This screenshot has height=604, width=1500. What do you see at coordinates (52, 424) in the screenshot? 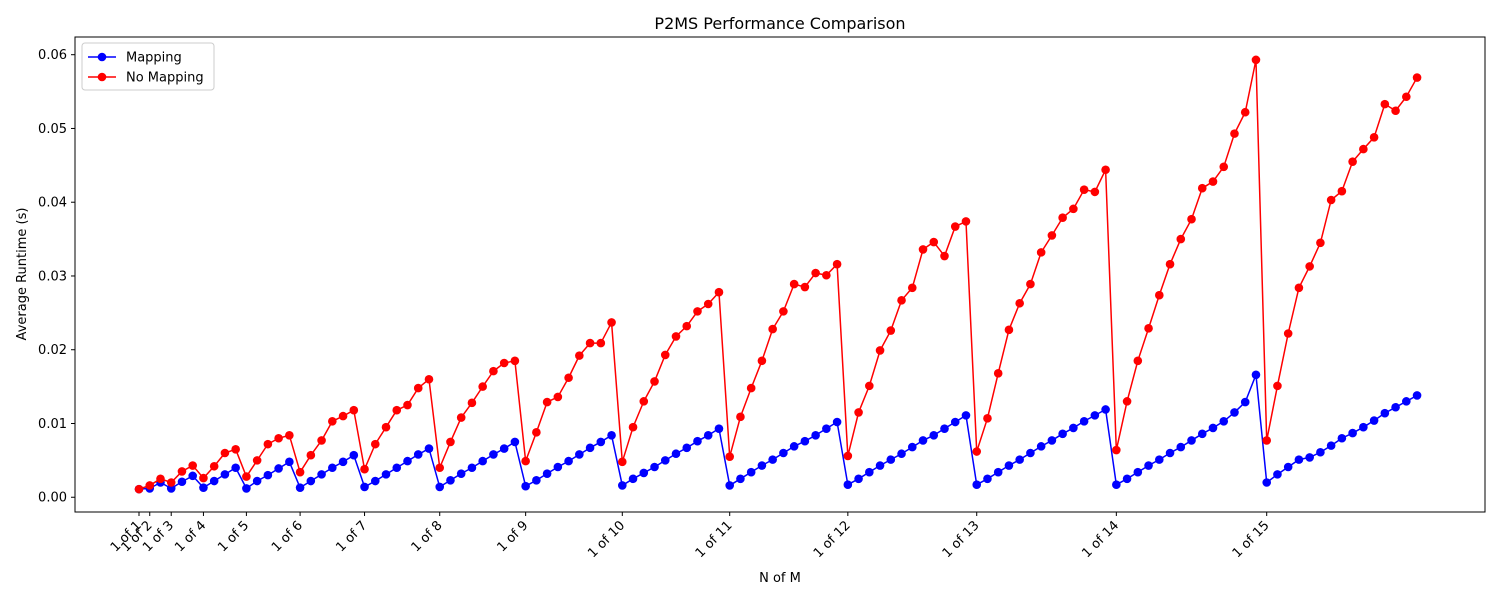
I see `y-tick-label-1: 0.01` at bounding box center [52, 424].